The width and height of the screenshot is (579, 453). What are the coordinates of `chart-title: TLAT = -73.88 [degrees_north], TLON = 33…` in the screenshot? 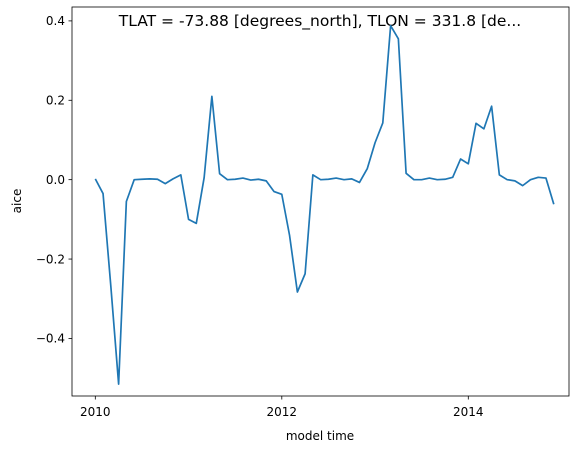 It's located at (319, 21).